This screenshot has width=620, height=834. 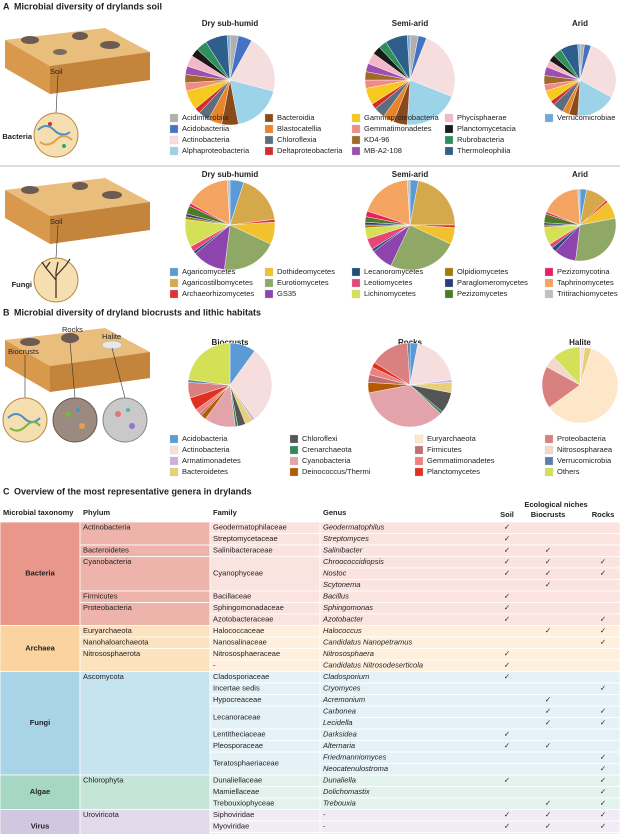 I want to click on legend-label: Cyanobacteria, so click(x=326, y=460).